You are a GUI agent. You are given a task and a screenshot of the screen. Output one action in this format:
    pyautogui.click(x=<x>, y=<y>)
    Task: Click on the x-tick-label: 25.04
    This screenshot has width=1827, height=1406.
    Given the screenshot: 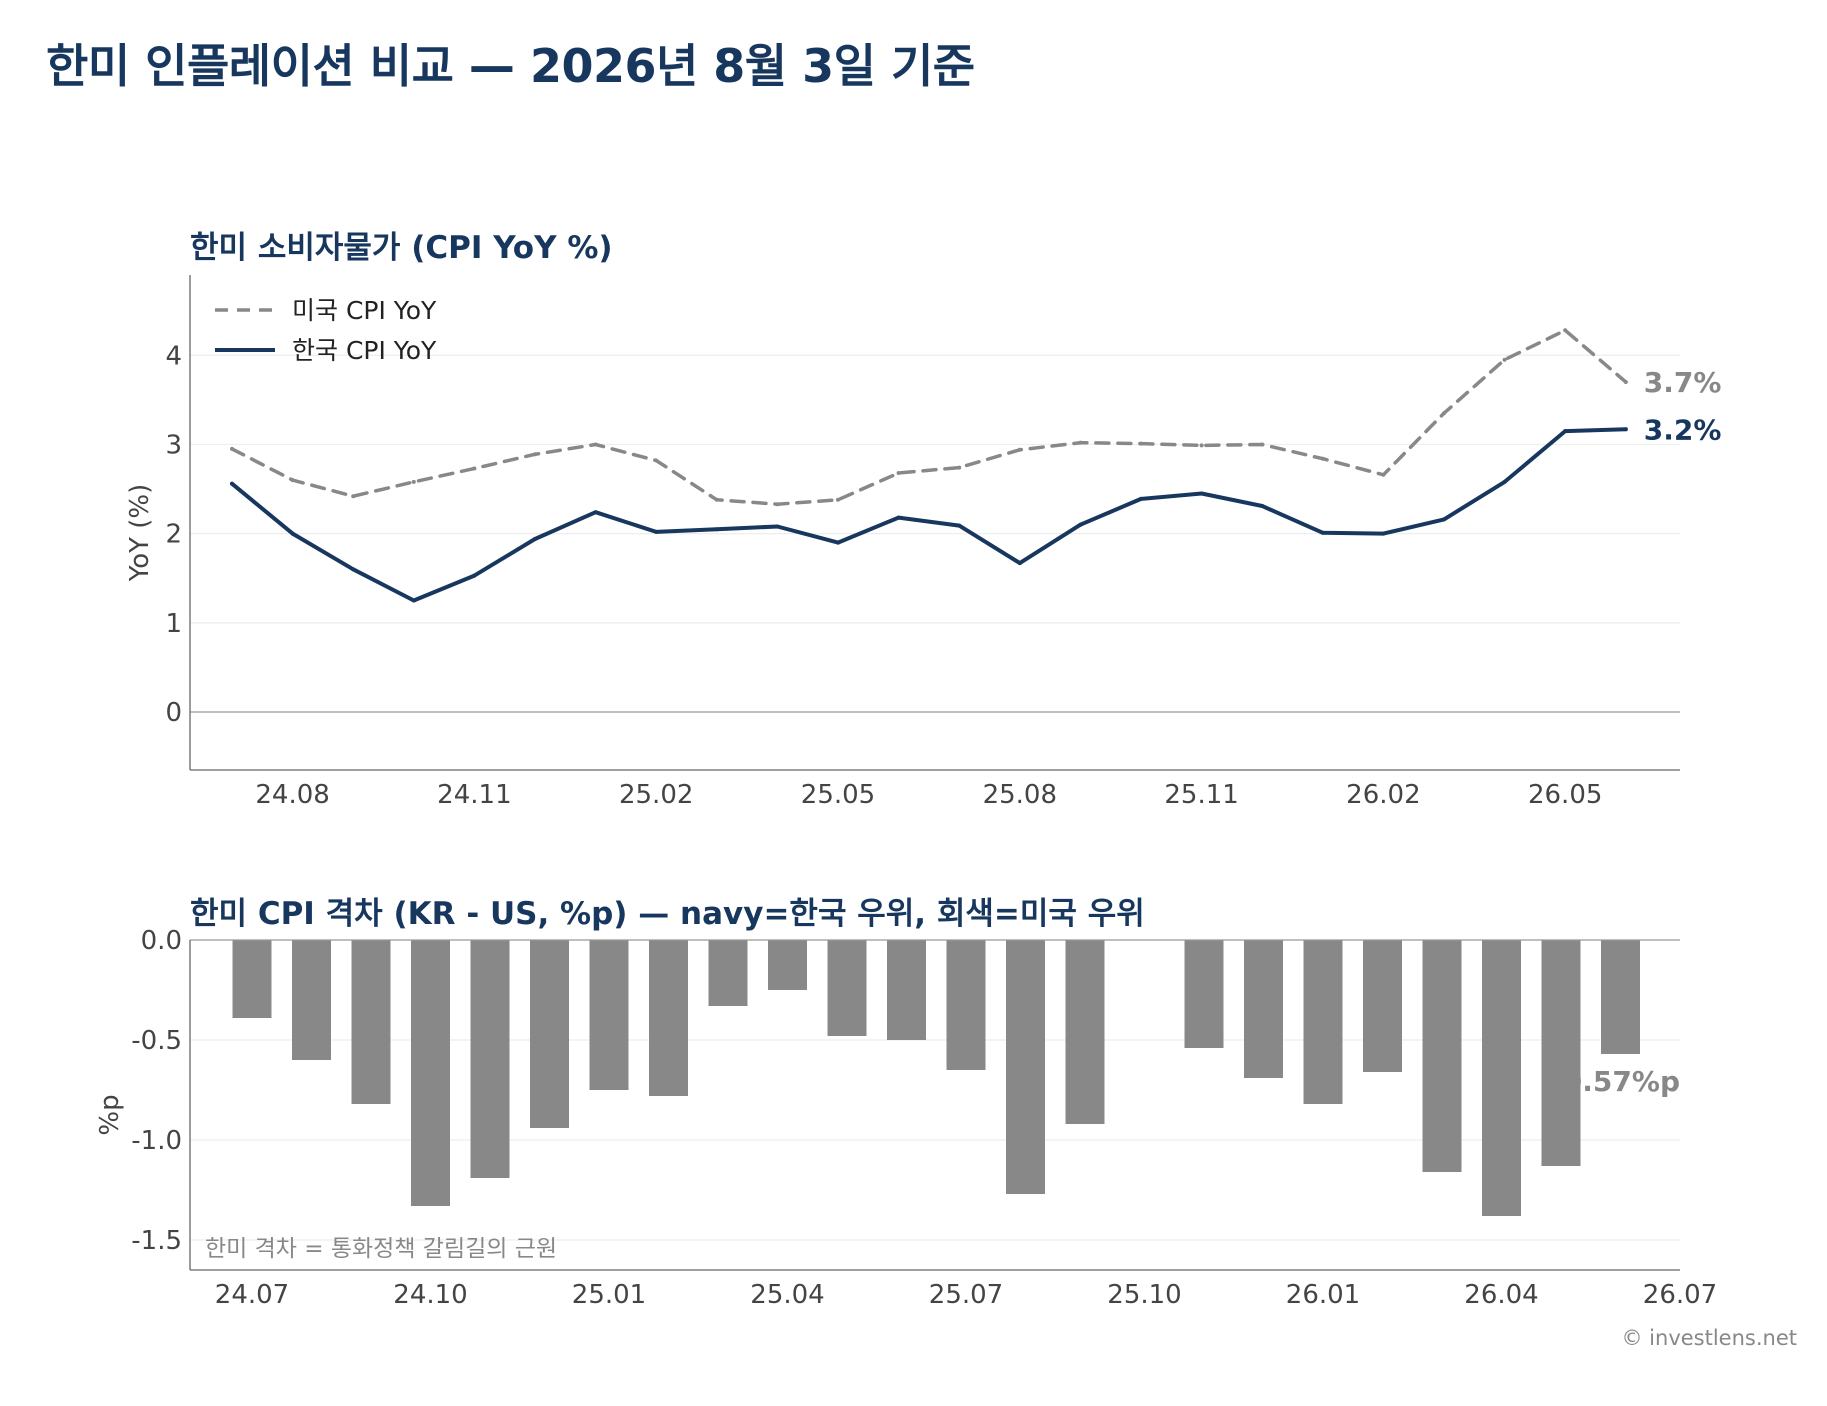 What is the action you would take?
    pyautogui.click(x=787, y=1295)
    